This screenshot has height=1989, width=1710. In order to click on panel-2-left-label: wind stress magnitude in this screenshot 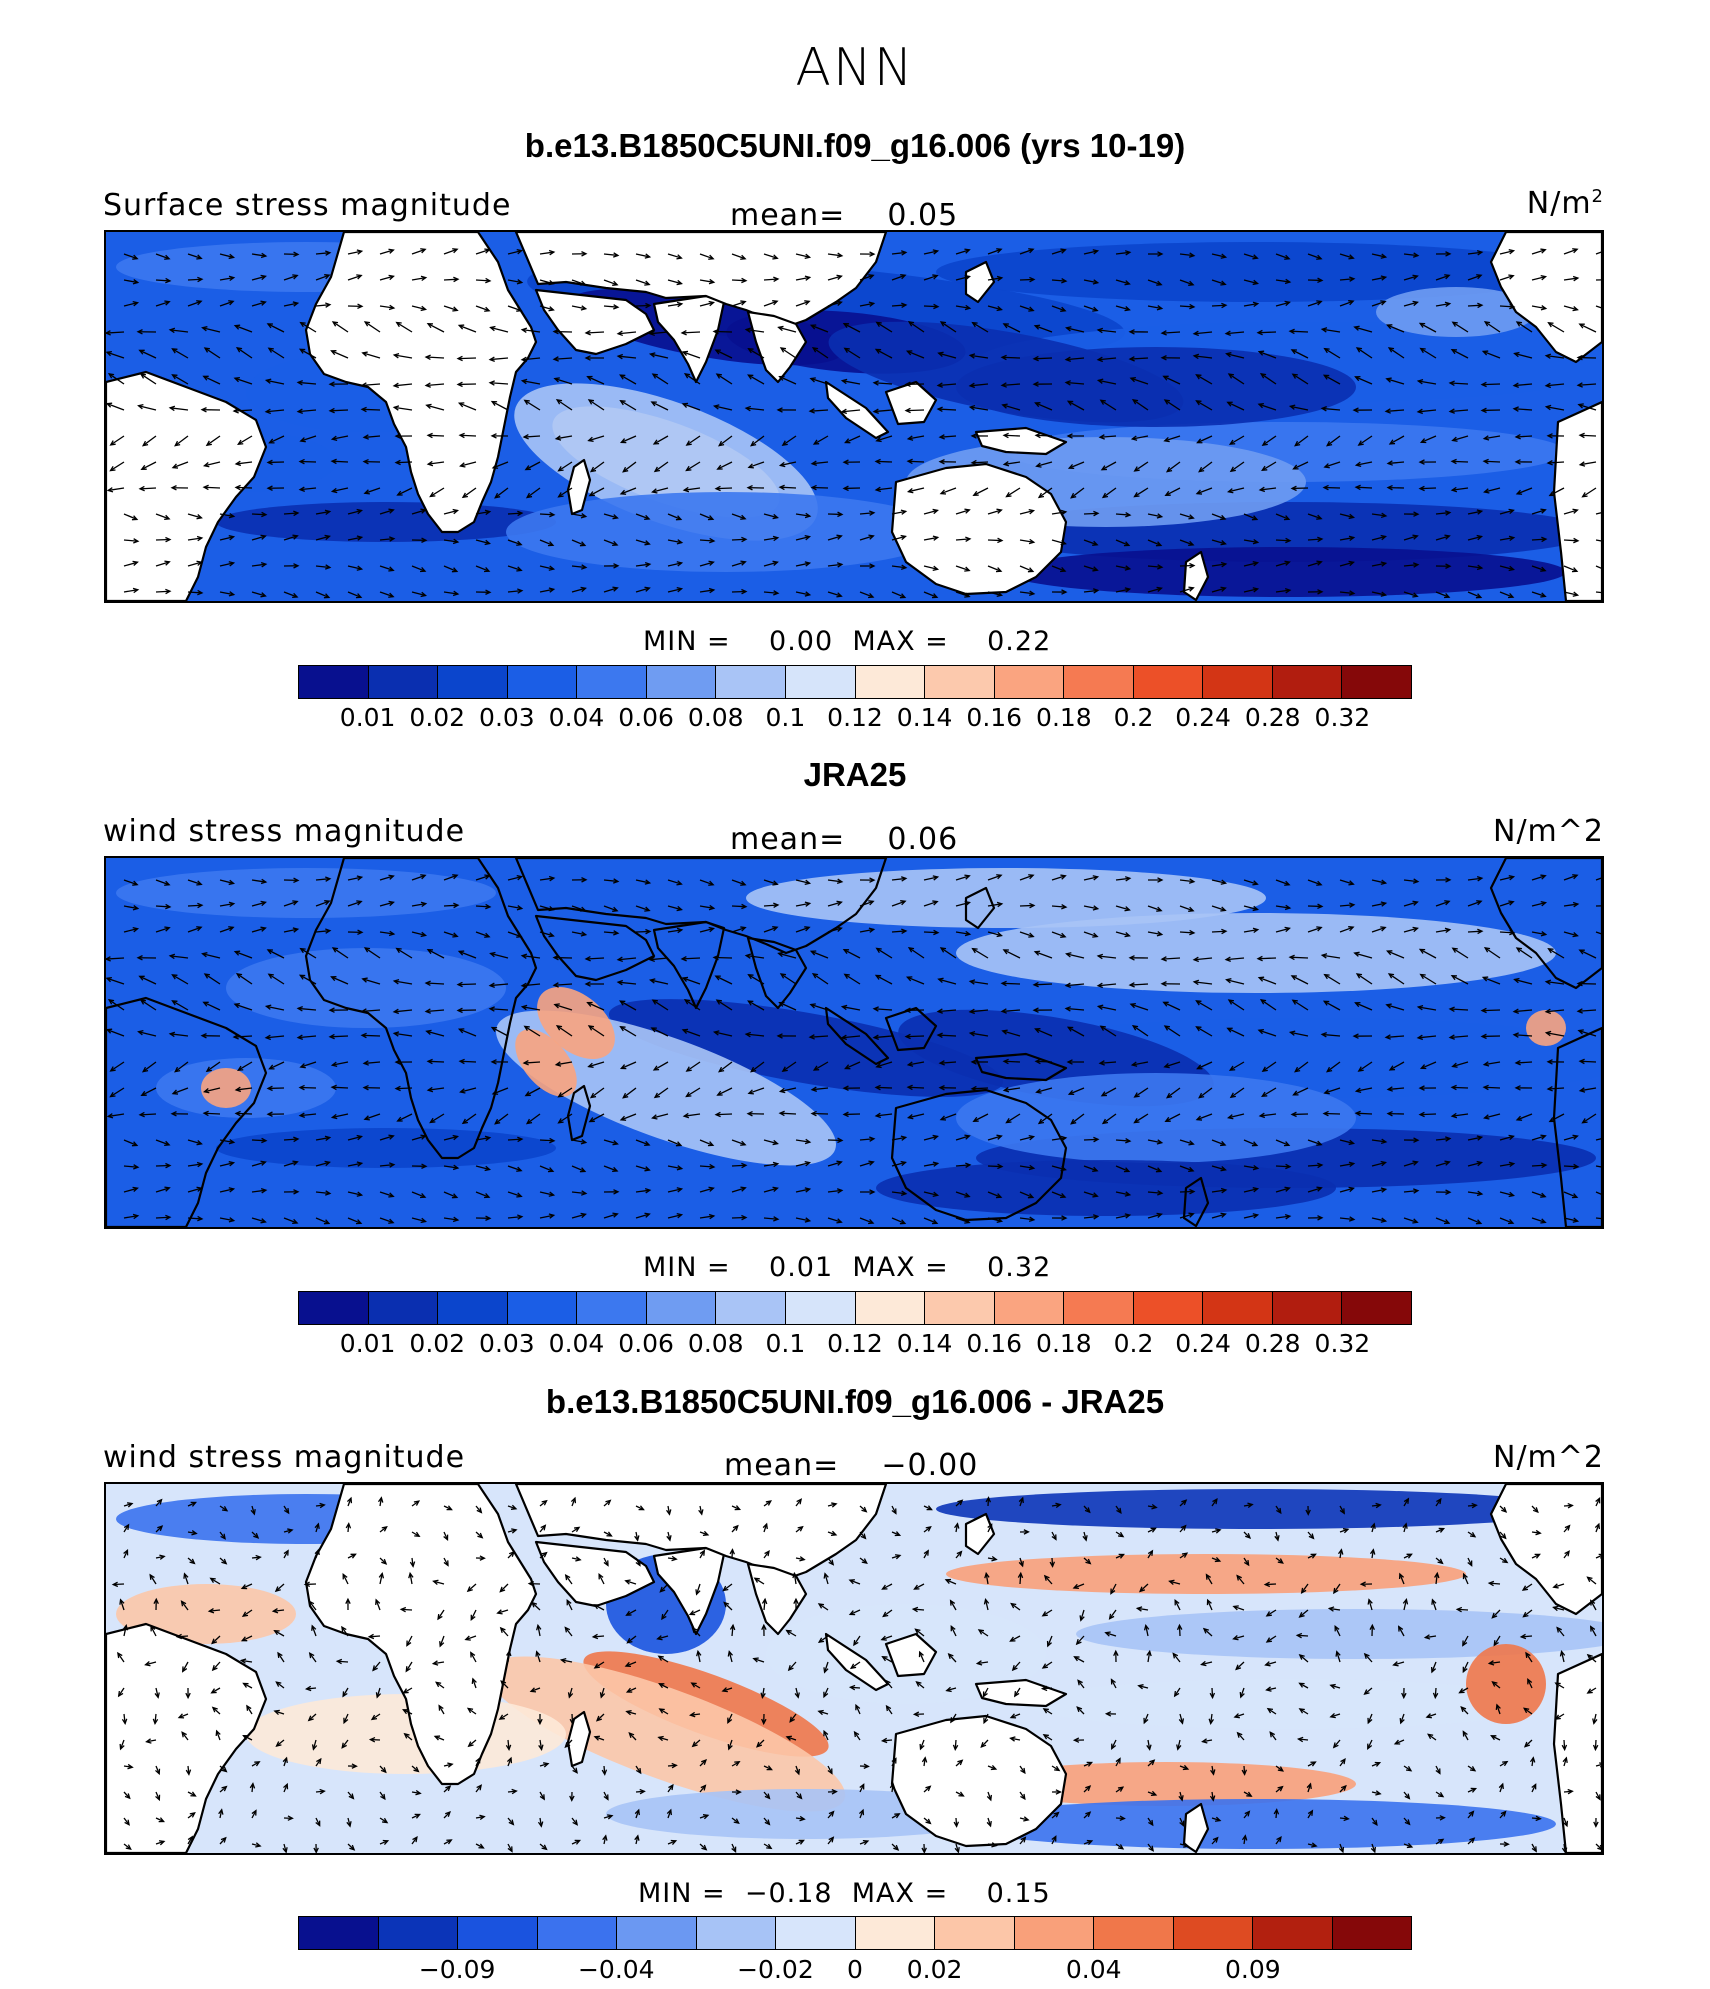, I will do `click(284, 831)`.